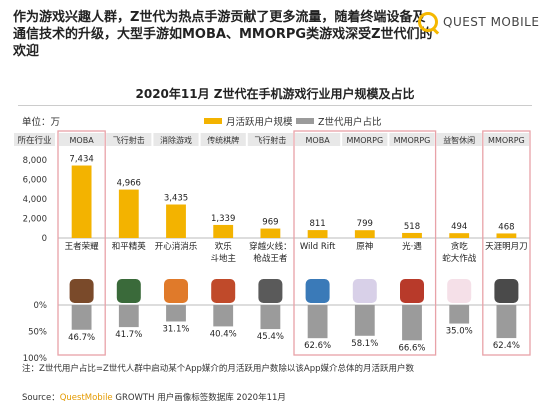  I want to click on y-tick-label-bottom: 0%, so click(41, 306).